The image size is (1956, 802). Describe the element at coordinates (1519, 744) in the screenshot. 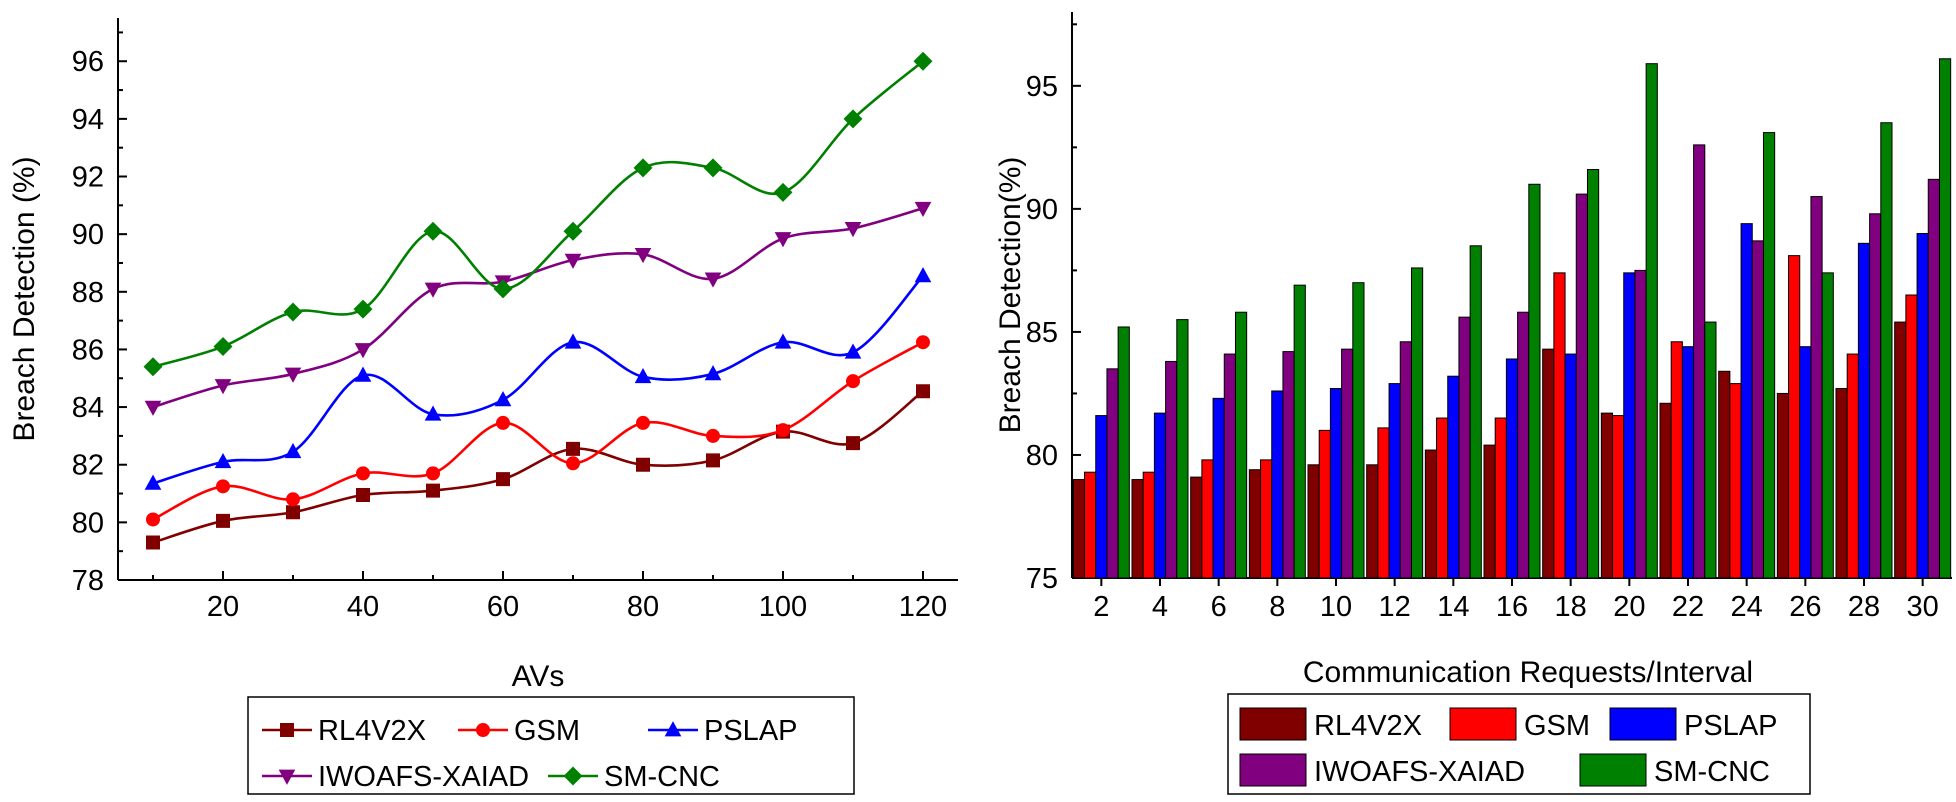

I see `legend: RL4V2X GSM PSLAP IWOAFS-XAIAD SM-CNC` at that location.